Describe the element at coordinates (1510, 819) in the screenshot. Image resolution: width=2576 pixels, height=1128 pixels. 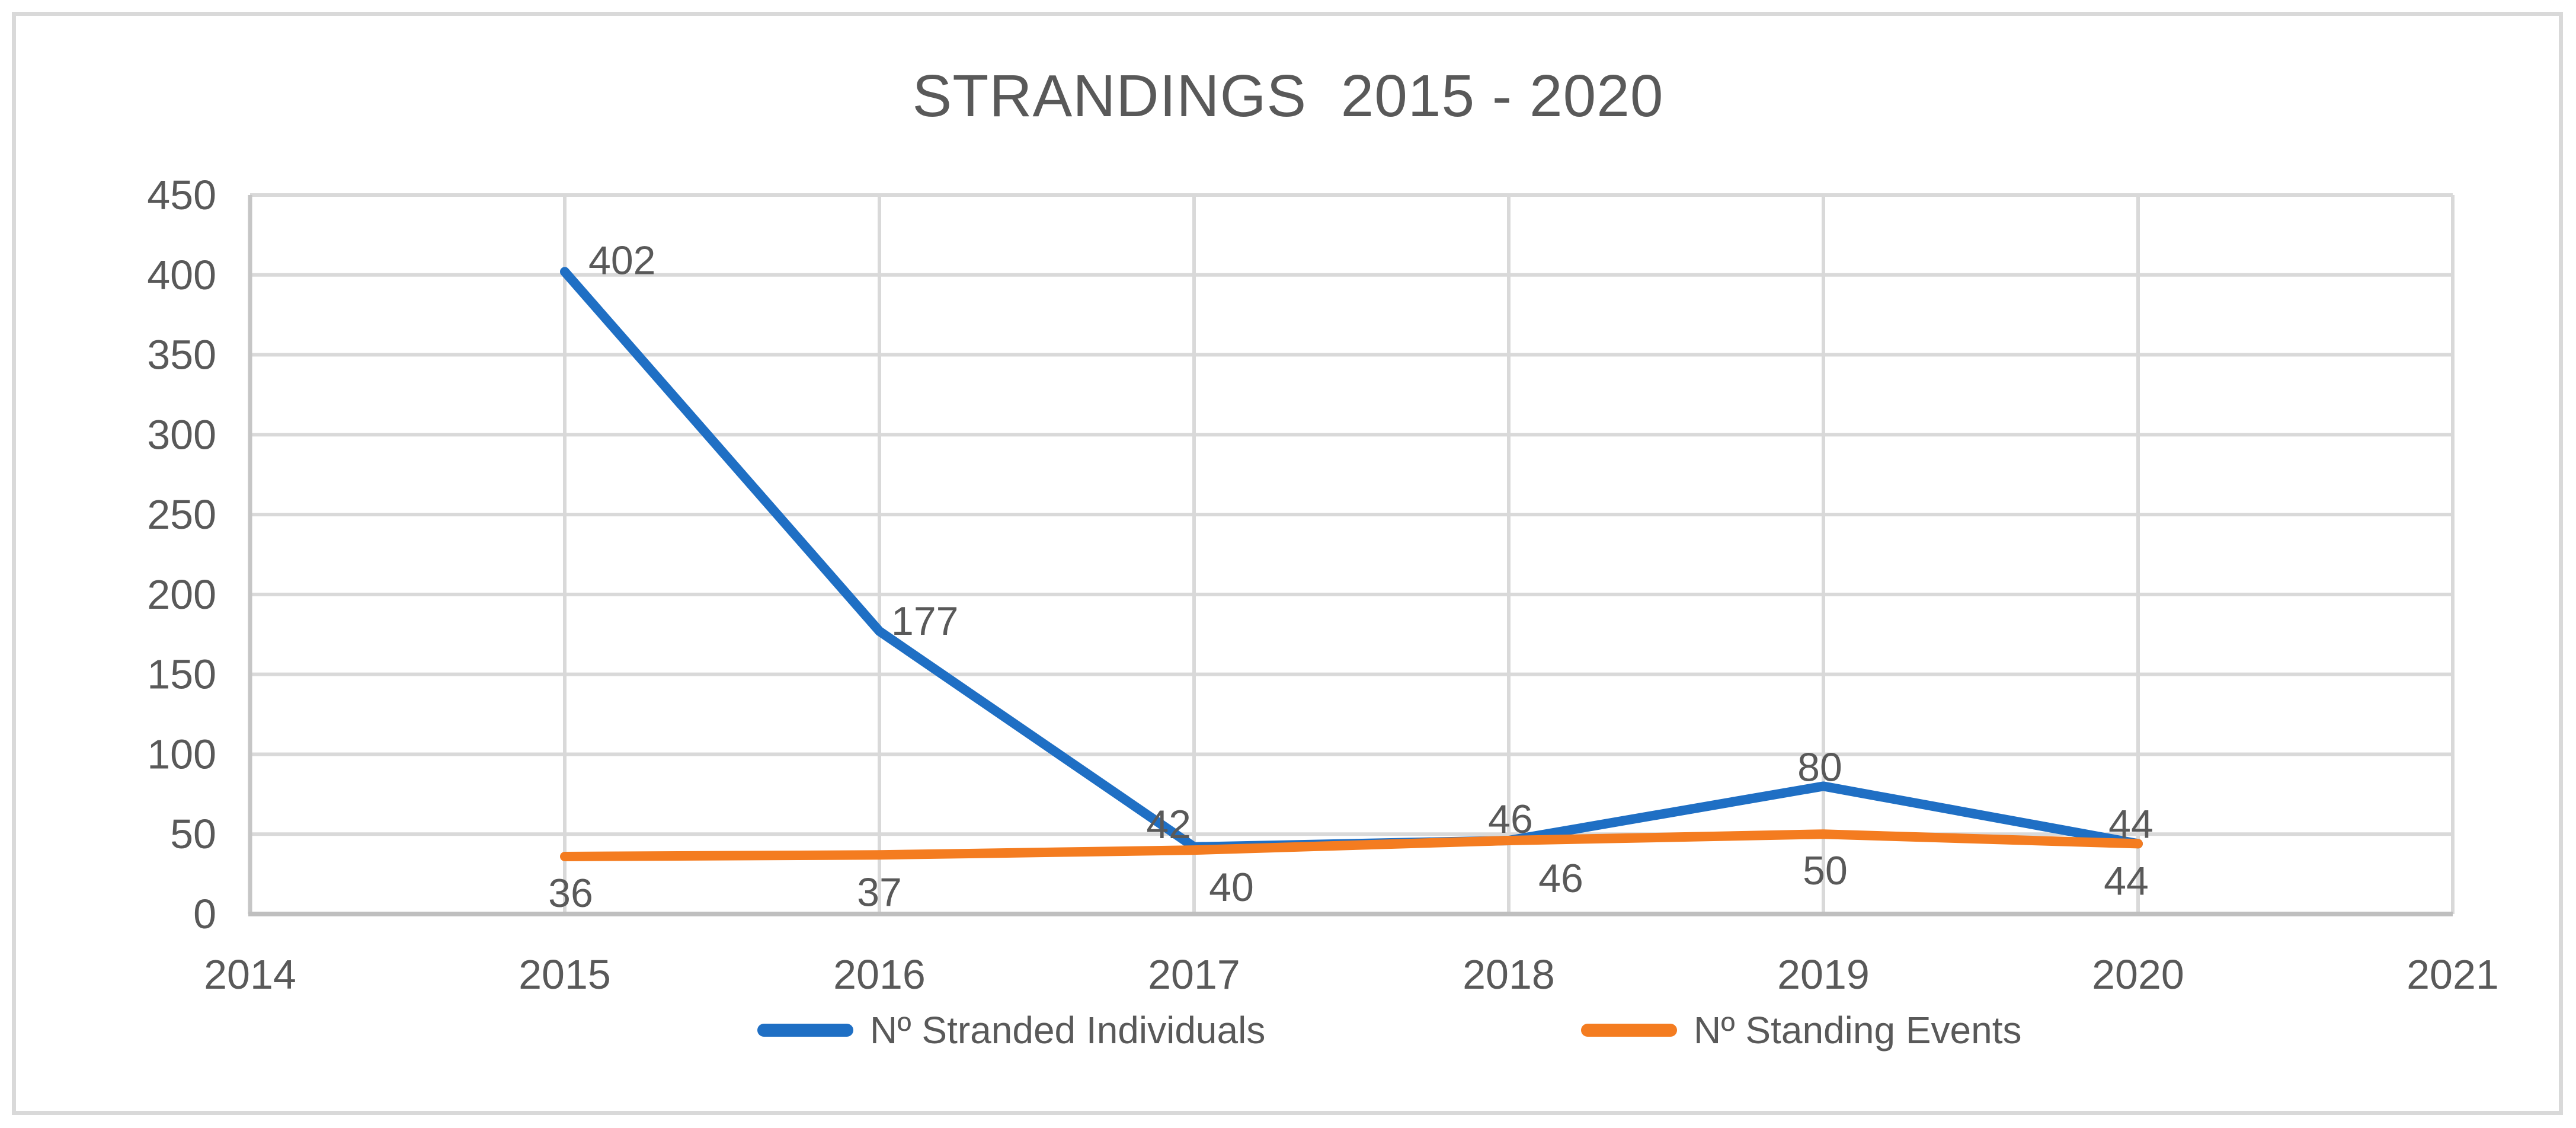
I see `data-label-stranded-individuals: 46` at that location.